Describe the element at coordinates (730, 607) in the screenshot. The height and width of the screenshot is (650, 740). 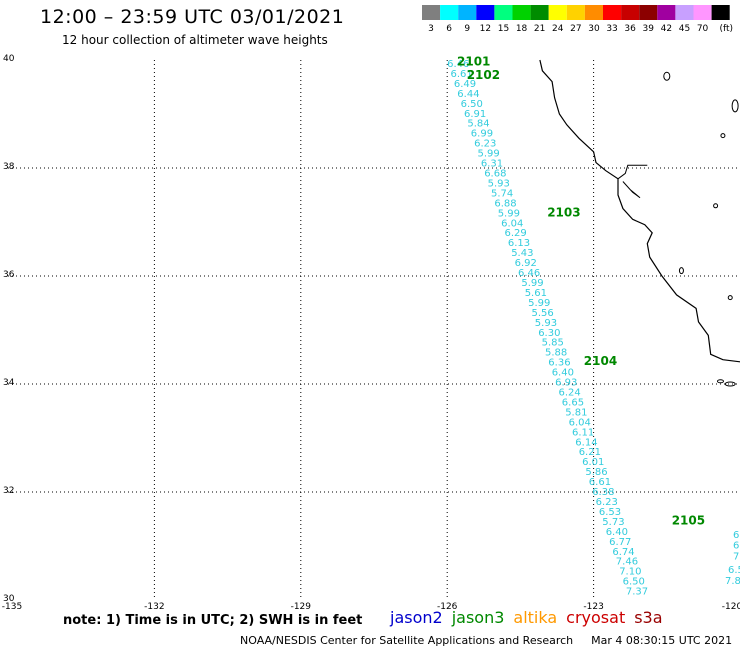
I see `longitude-label: -120` at that location.